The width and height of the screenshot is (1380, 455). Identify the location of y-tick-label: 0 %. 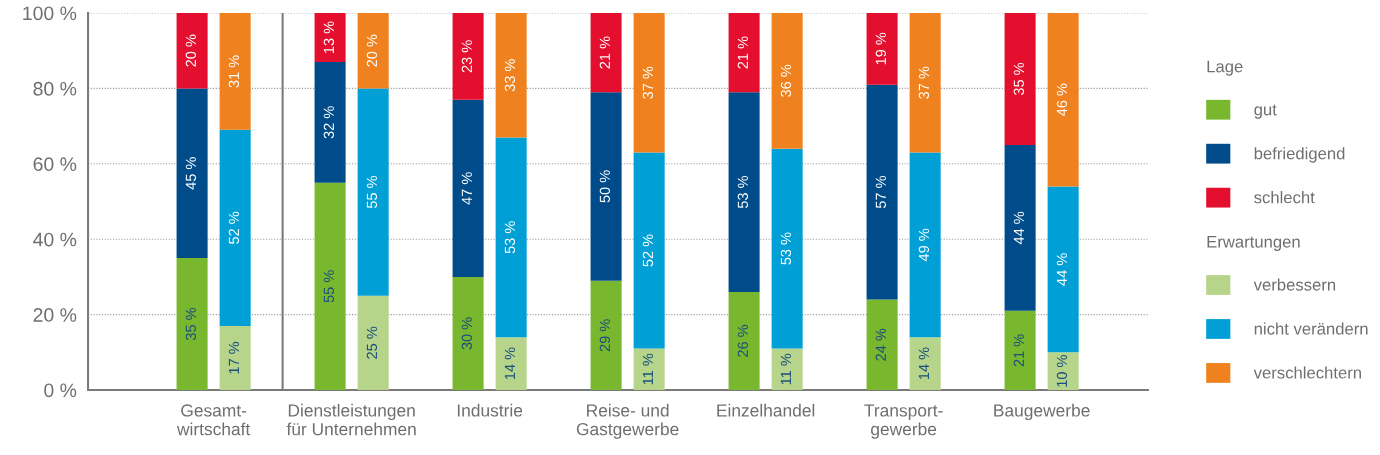
(60, 390).